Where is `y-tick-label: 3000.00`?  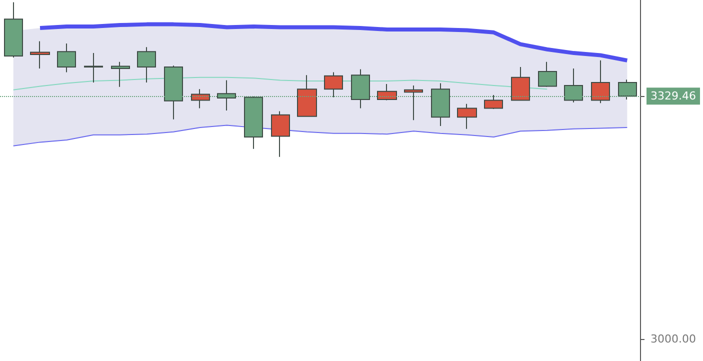
y-tick-label: 3000.00 is located at coordinates (673, 339).